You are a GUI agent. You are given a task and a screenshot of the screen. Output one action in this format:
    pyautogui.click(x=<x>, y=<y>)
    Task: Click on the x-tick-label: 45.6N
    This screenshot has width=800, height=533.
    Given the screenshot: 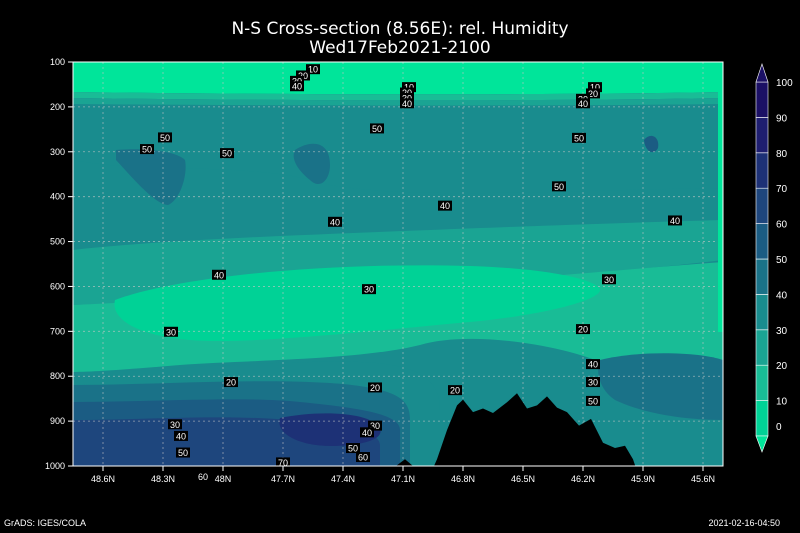 What is the action you would take?
    pyautogui.click(x=703, y=479)
    